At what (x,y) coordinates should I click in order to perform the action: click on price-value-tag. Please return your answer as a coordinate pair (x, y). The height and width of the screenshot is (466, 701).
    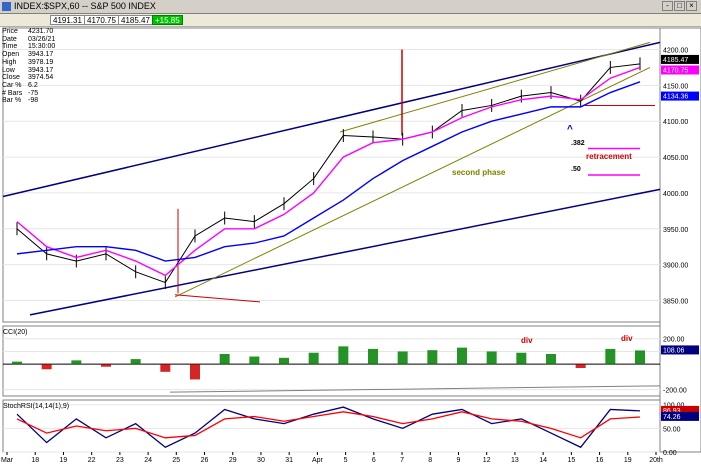
    Looking at the image, I should click on (680, 59).